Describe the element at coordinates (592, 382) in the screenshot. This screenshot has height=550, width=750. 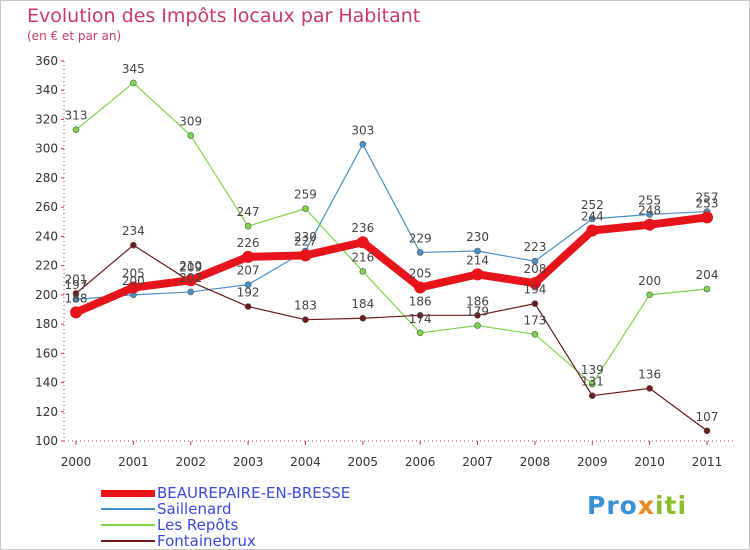
I see `data-label: 131` at that location.